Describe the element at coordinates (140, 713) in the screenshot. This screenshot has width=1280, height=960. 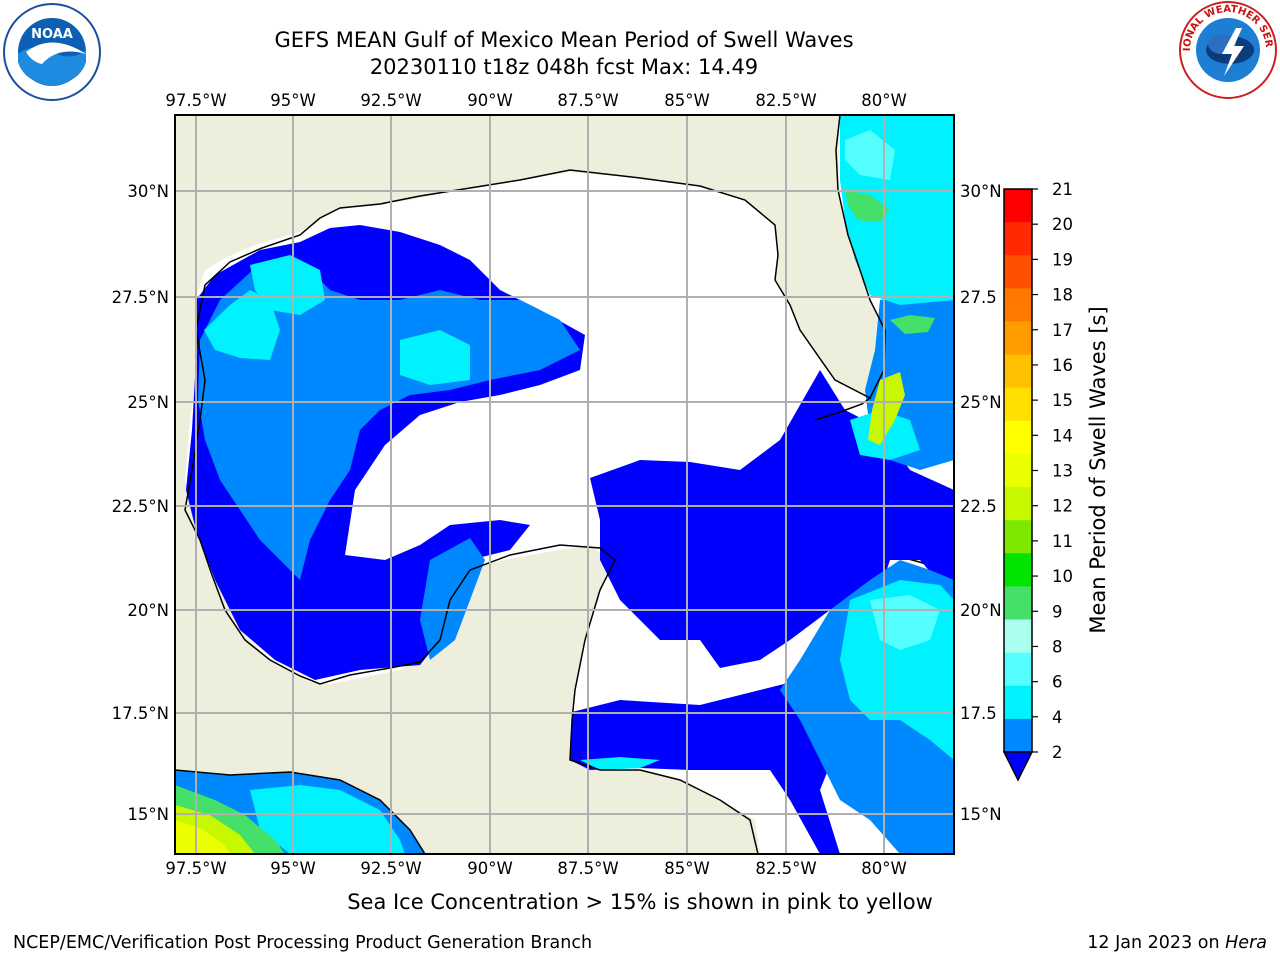
I see `lat-label-left: 17.5°N` at that location.